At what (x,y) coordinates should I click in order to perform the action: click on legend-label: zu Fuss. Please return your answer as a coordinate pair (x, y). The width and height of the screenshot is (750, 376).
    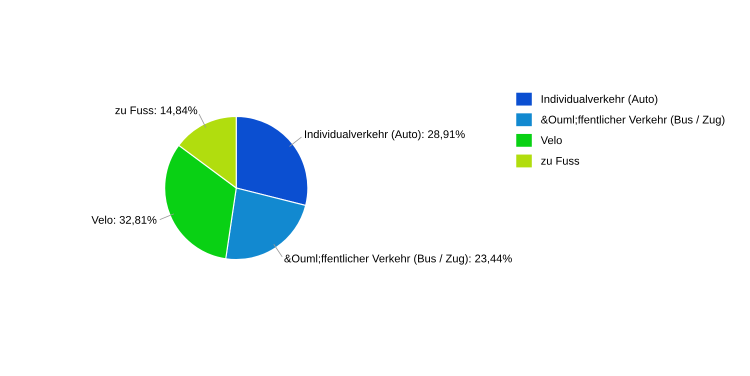
    Looking at the image, I should click on (560, 161).